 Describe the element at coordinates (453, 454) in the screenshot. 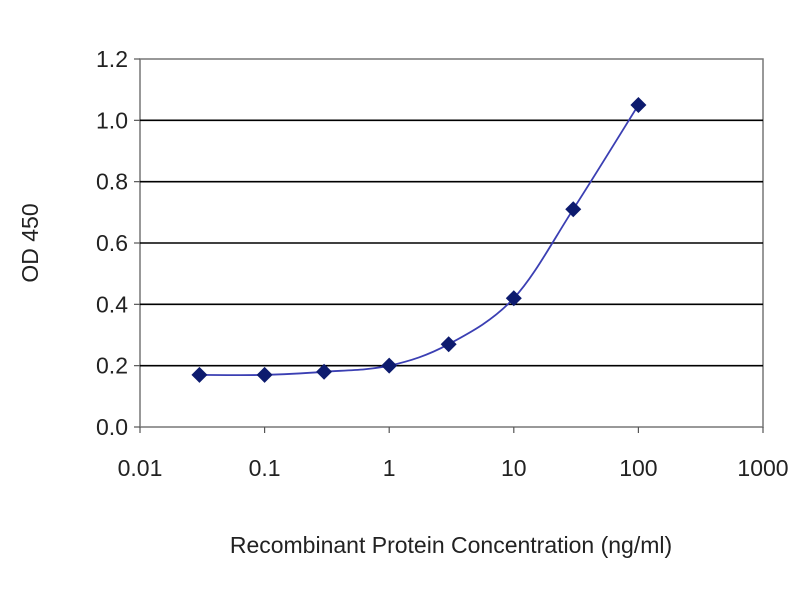

I see `x-axis-ticks: 0.01 0.1 1 10 100 1000` at that location.